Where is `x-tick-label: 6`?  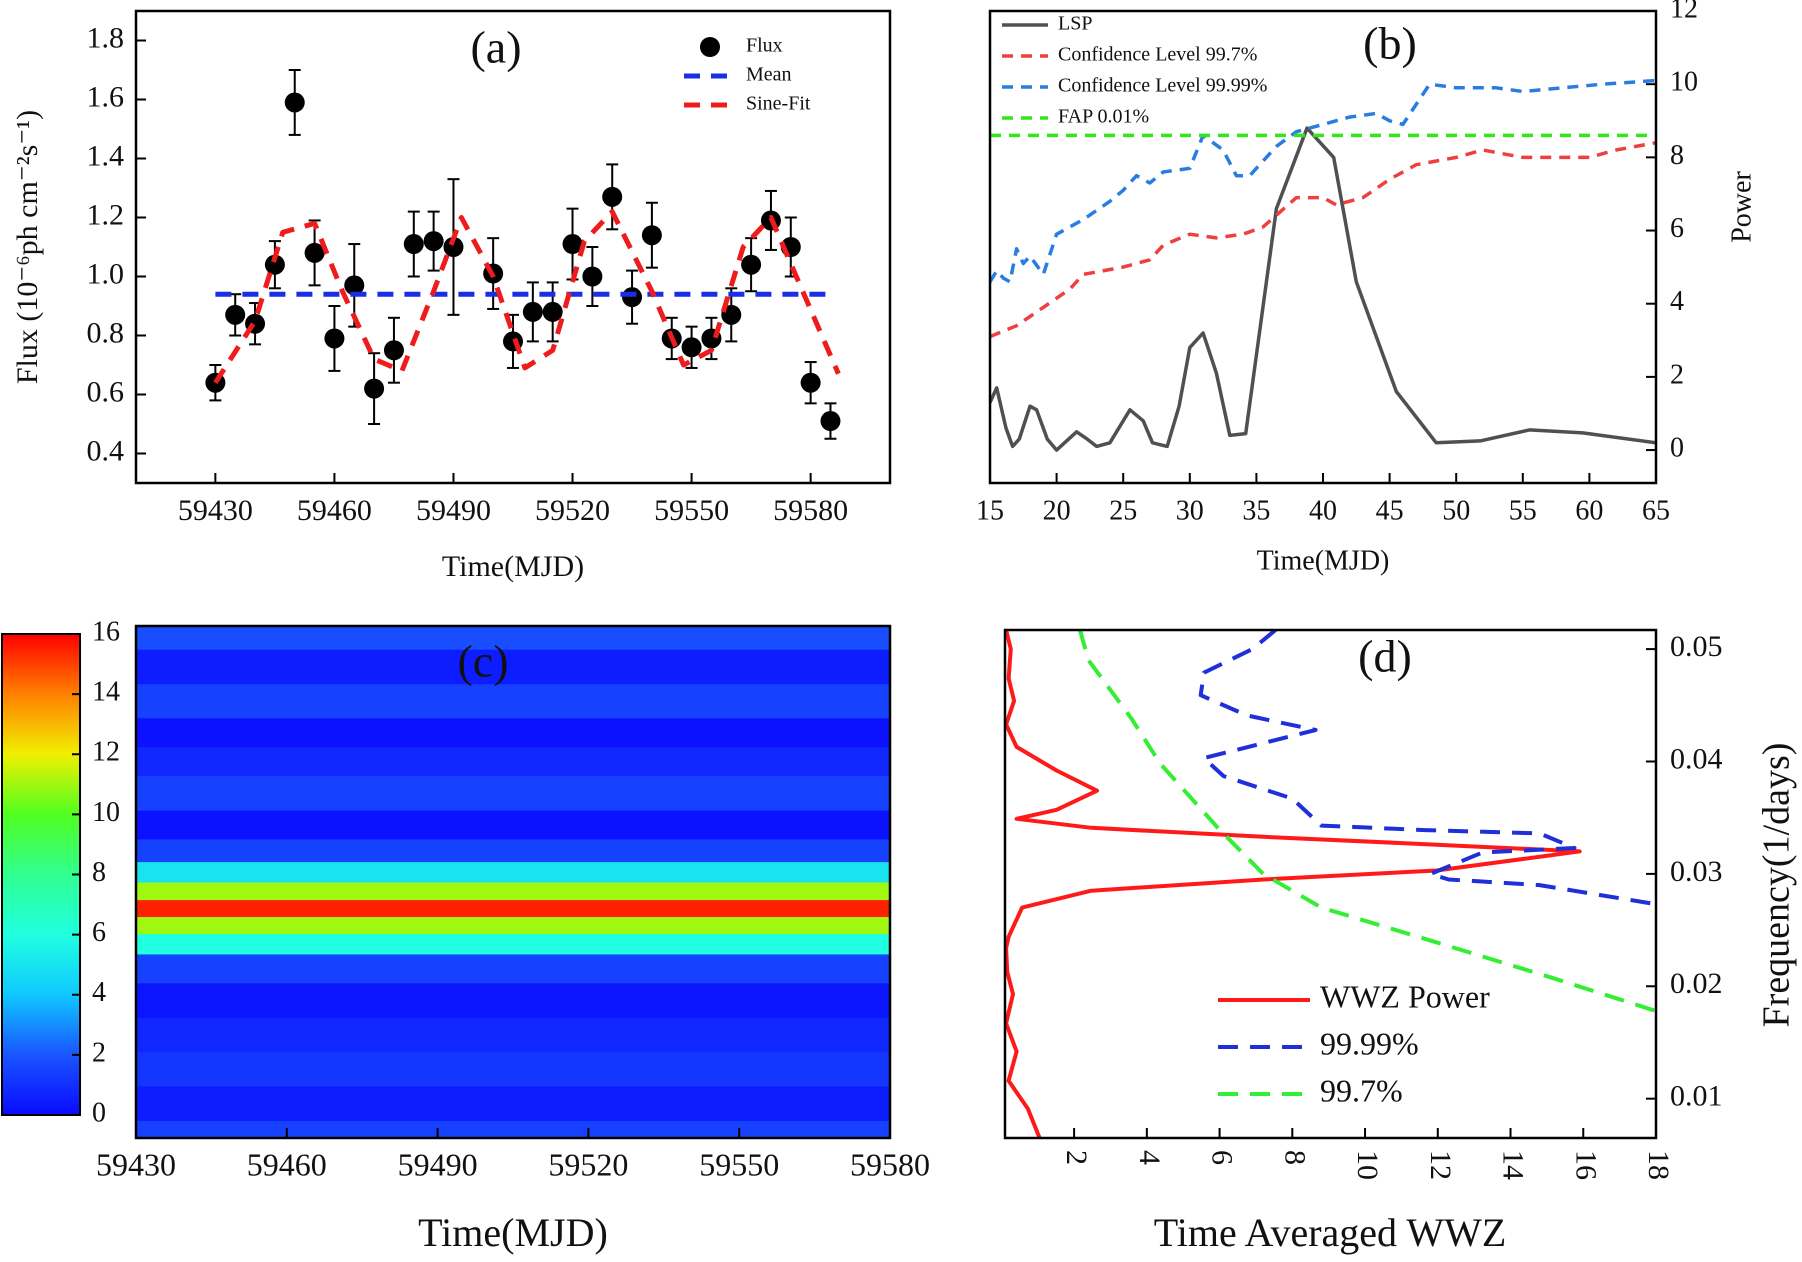
x-tick-label: 6 is located at coordinates (1222, 1157).